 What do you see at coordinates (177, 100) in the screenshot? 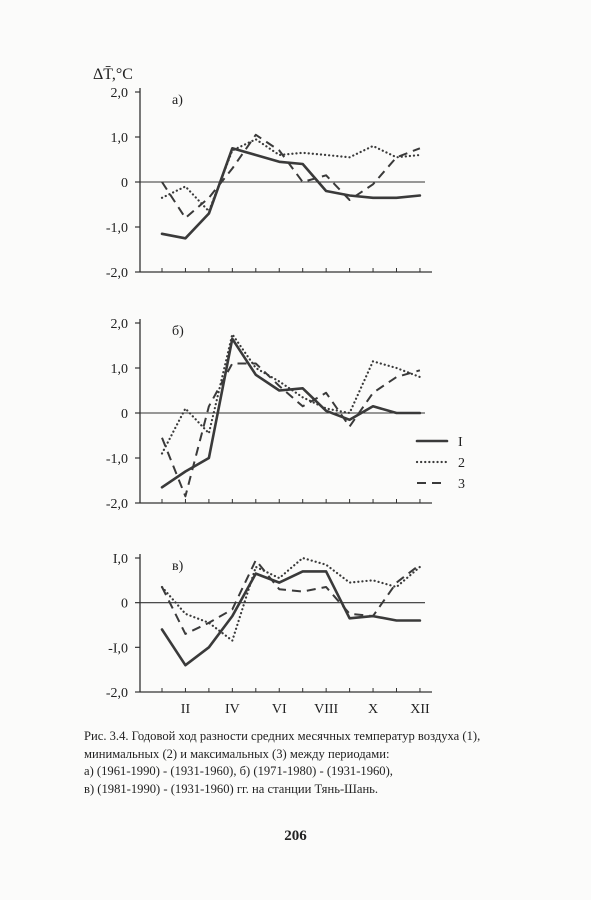
I see `panel-label: а)` at bounding box center [177, 100].